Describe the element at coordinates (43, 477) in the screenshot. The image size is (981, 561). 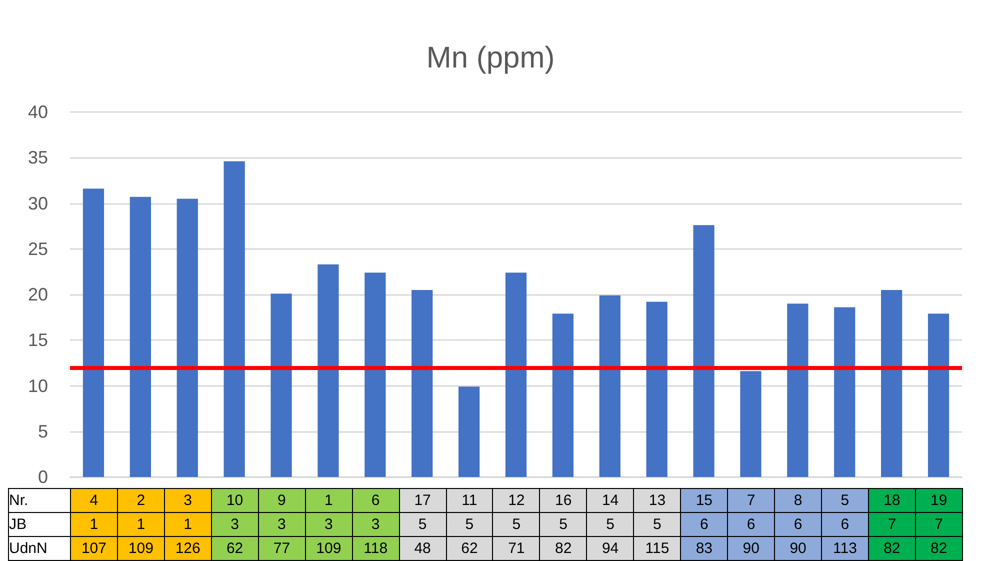
I see `y-tick-label: 0` at that location.